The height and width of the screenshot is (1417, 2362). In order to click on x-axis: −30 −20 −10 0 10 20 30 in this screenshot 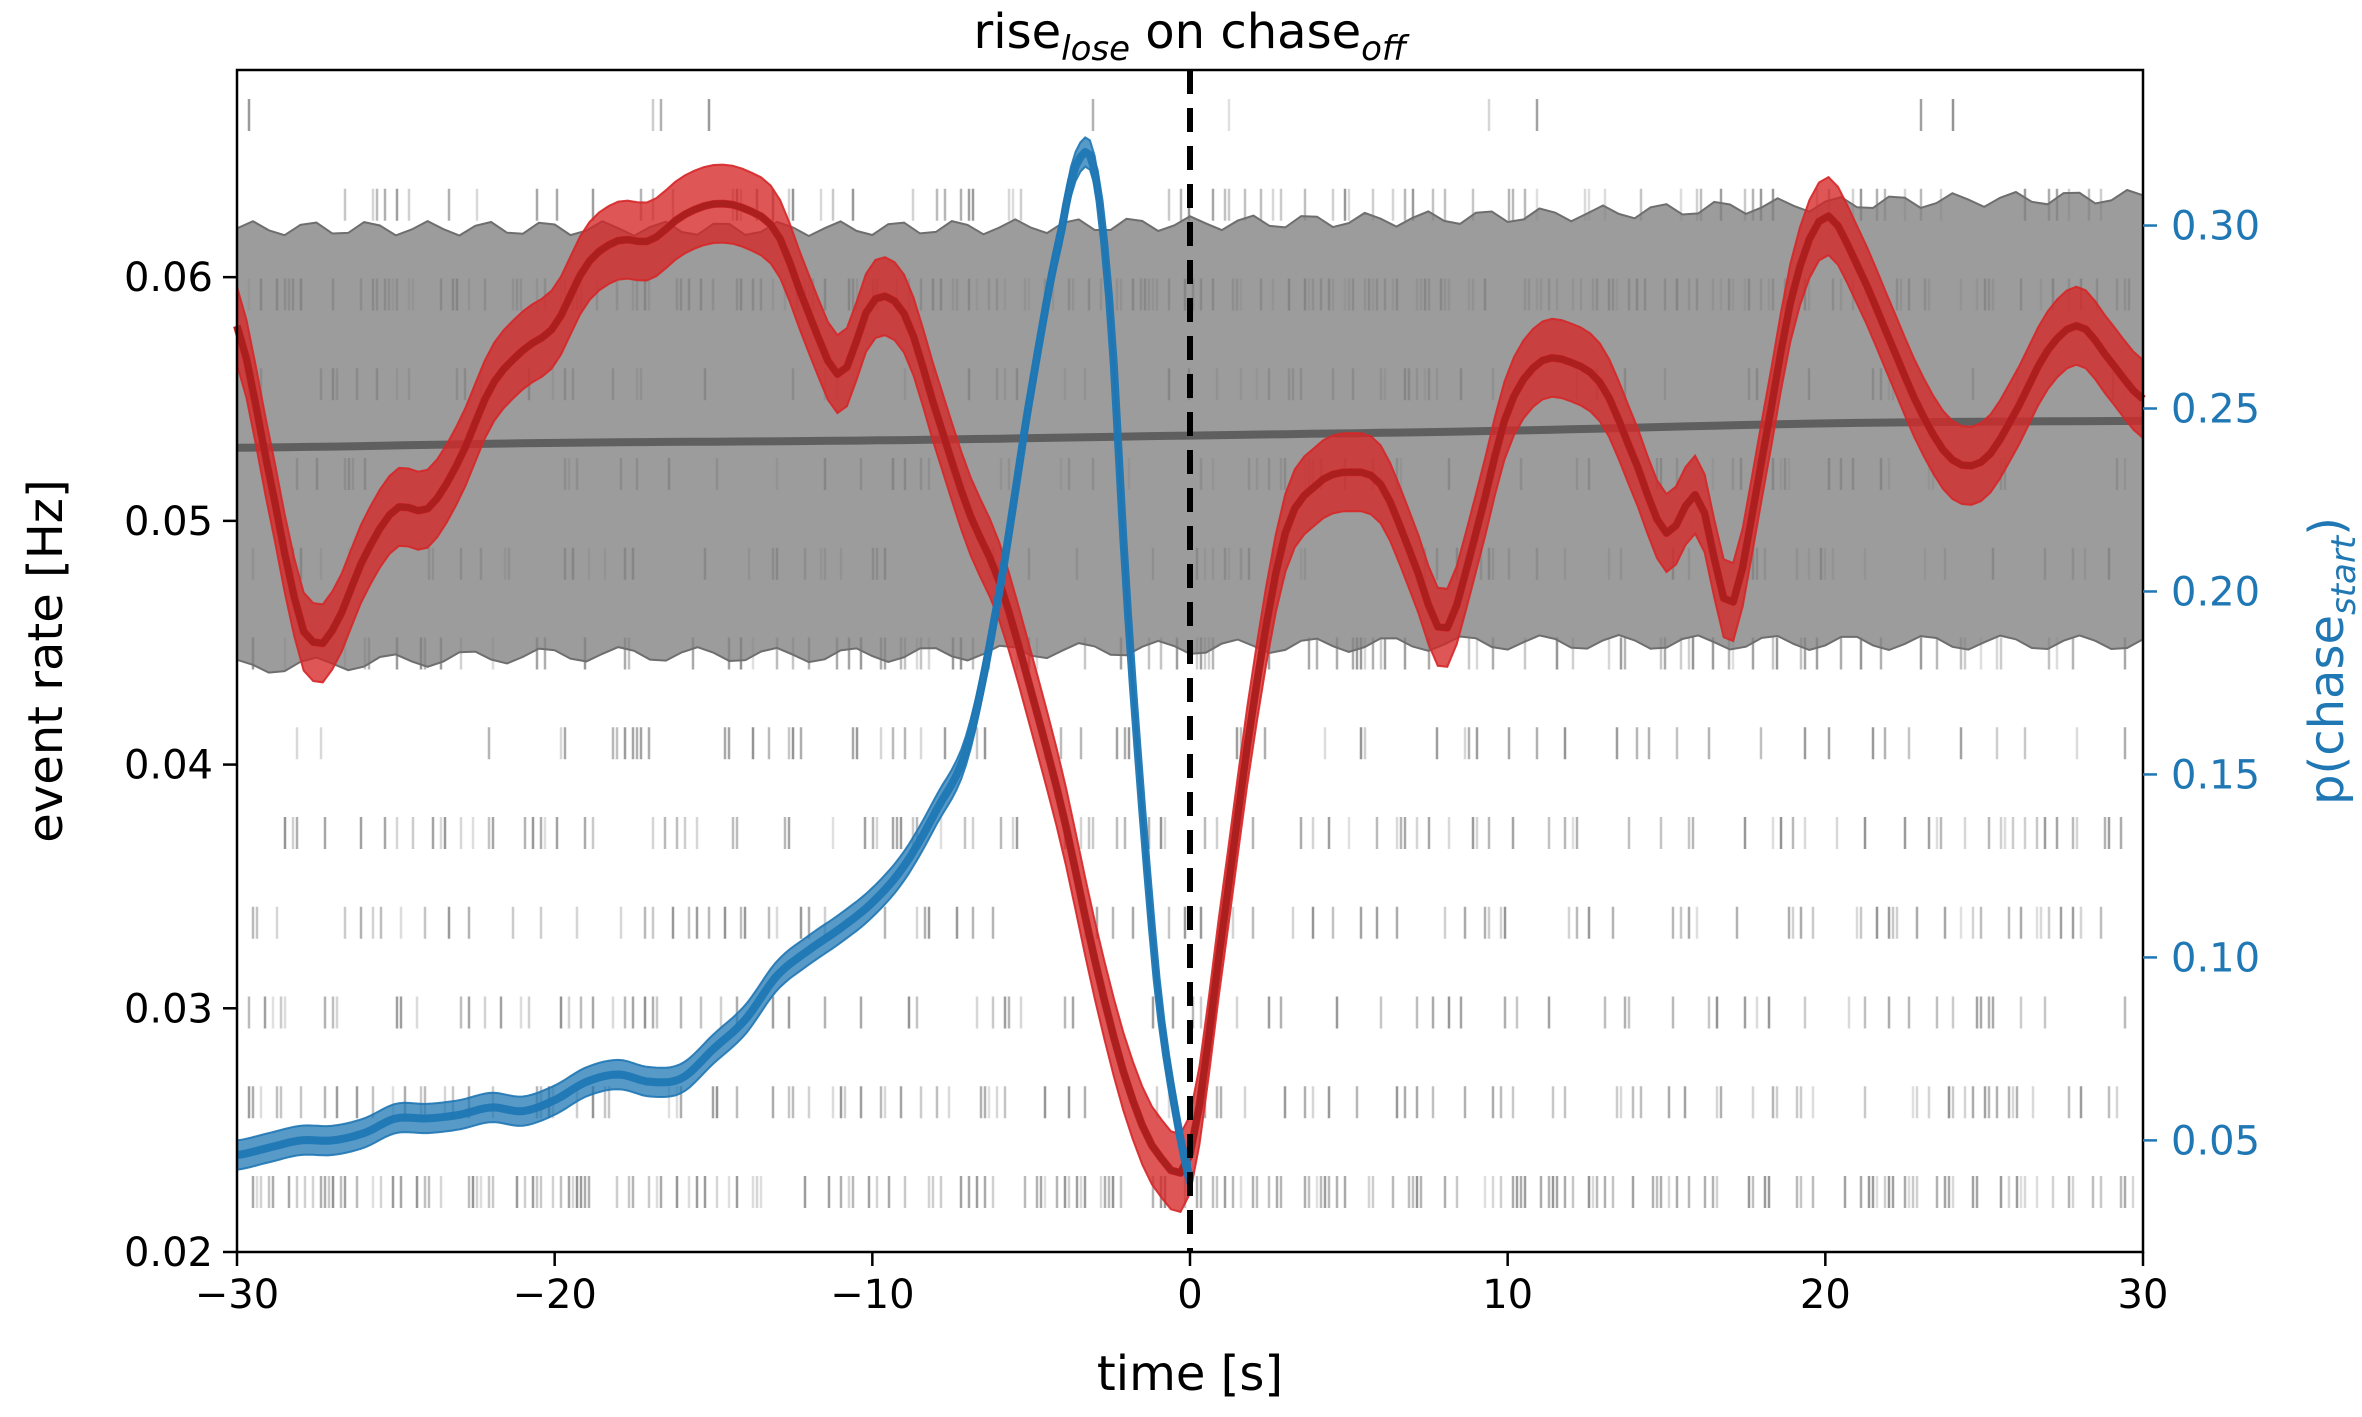, I will do `click(1182, 1285)`.